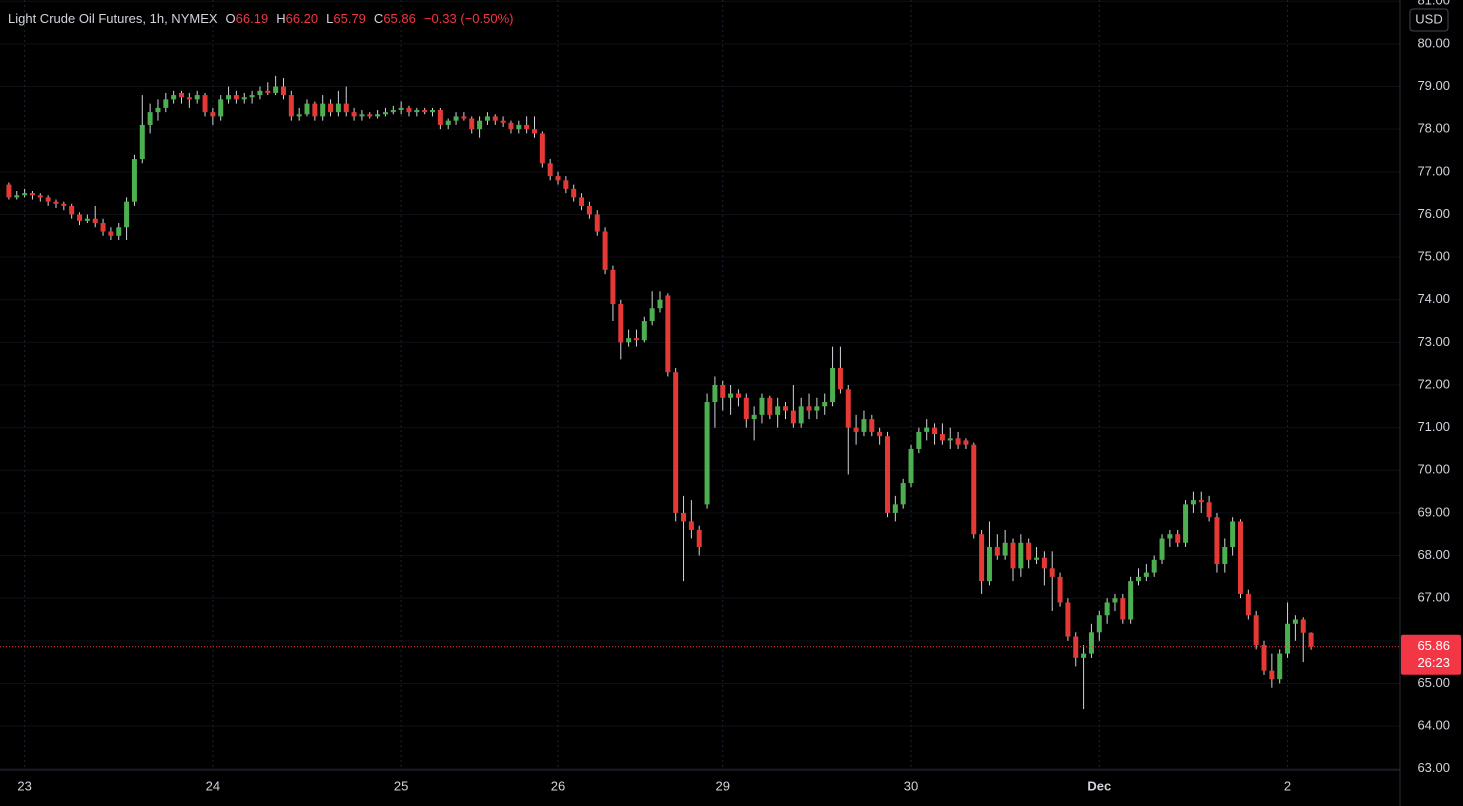 This screenshot has width=1463, height=806. I want to click on y-tick-label: 64.00, so click(1433, 725).